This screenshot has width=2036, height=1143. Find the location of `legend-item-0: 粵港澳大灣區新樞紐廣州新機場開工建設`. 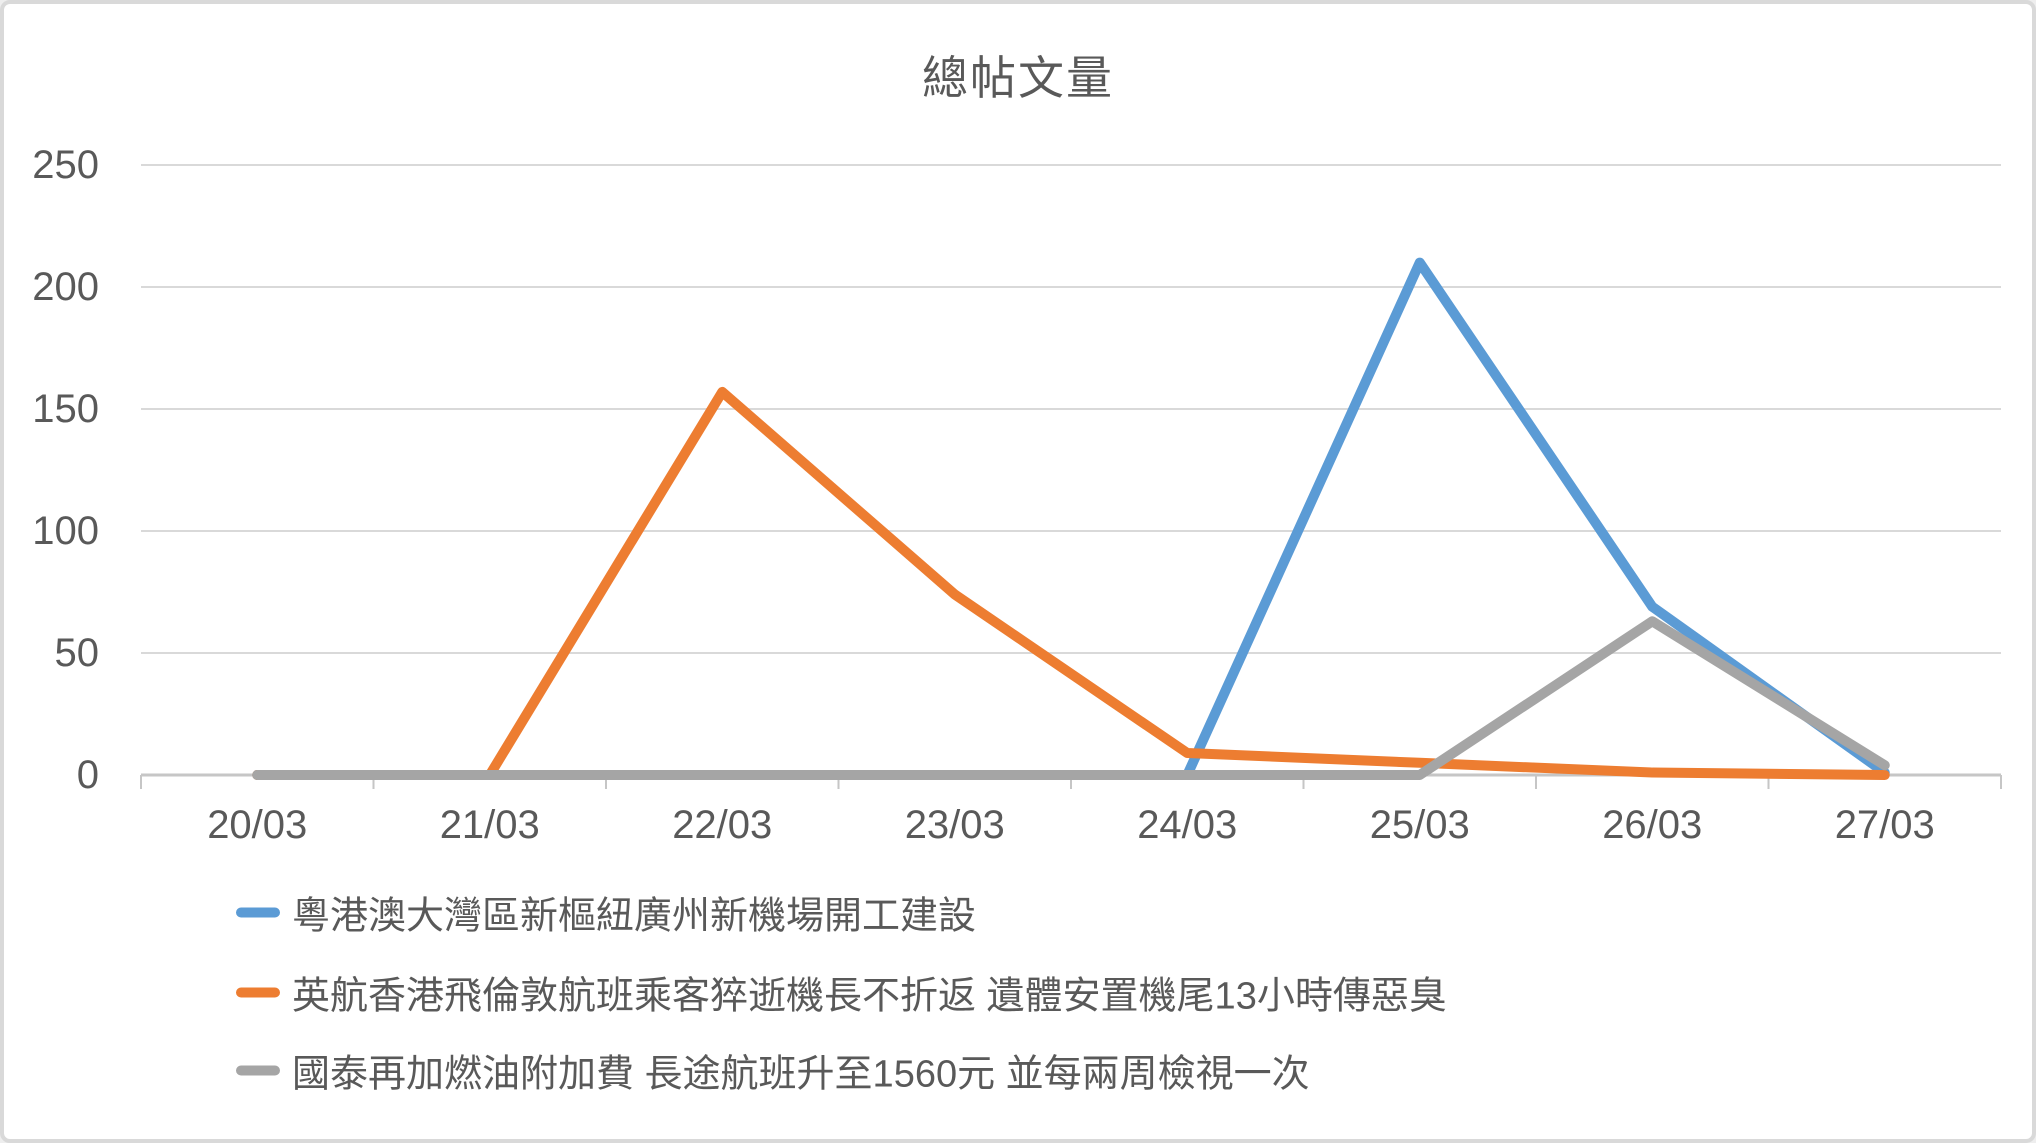

legend-item-0: 粵港澳大灣區新樞紐廣州新機場開工建設 is located at coordinates (606, 912).